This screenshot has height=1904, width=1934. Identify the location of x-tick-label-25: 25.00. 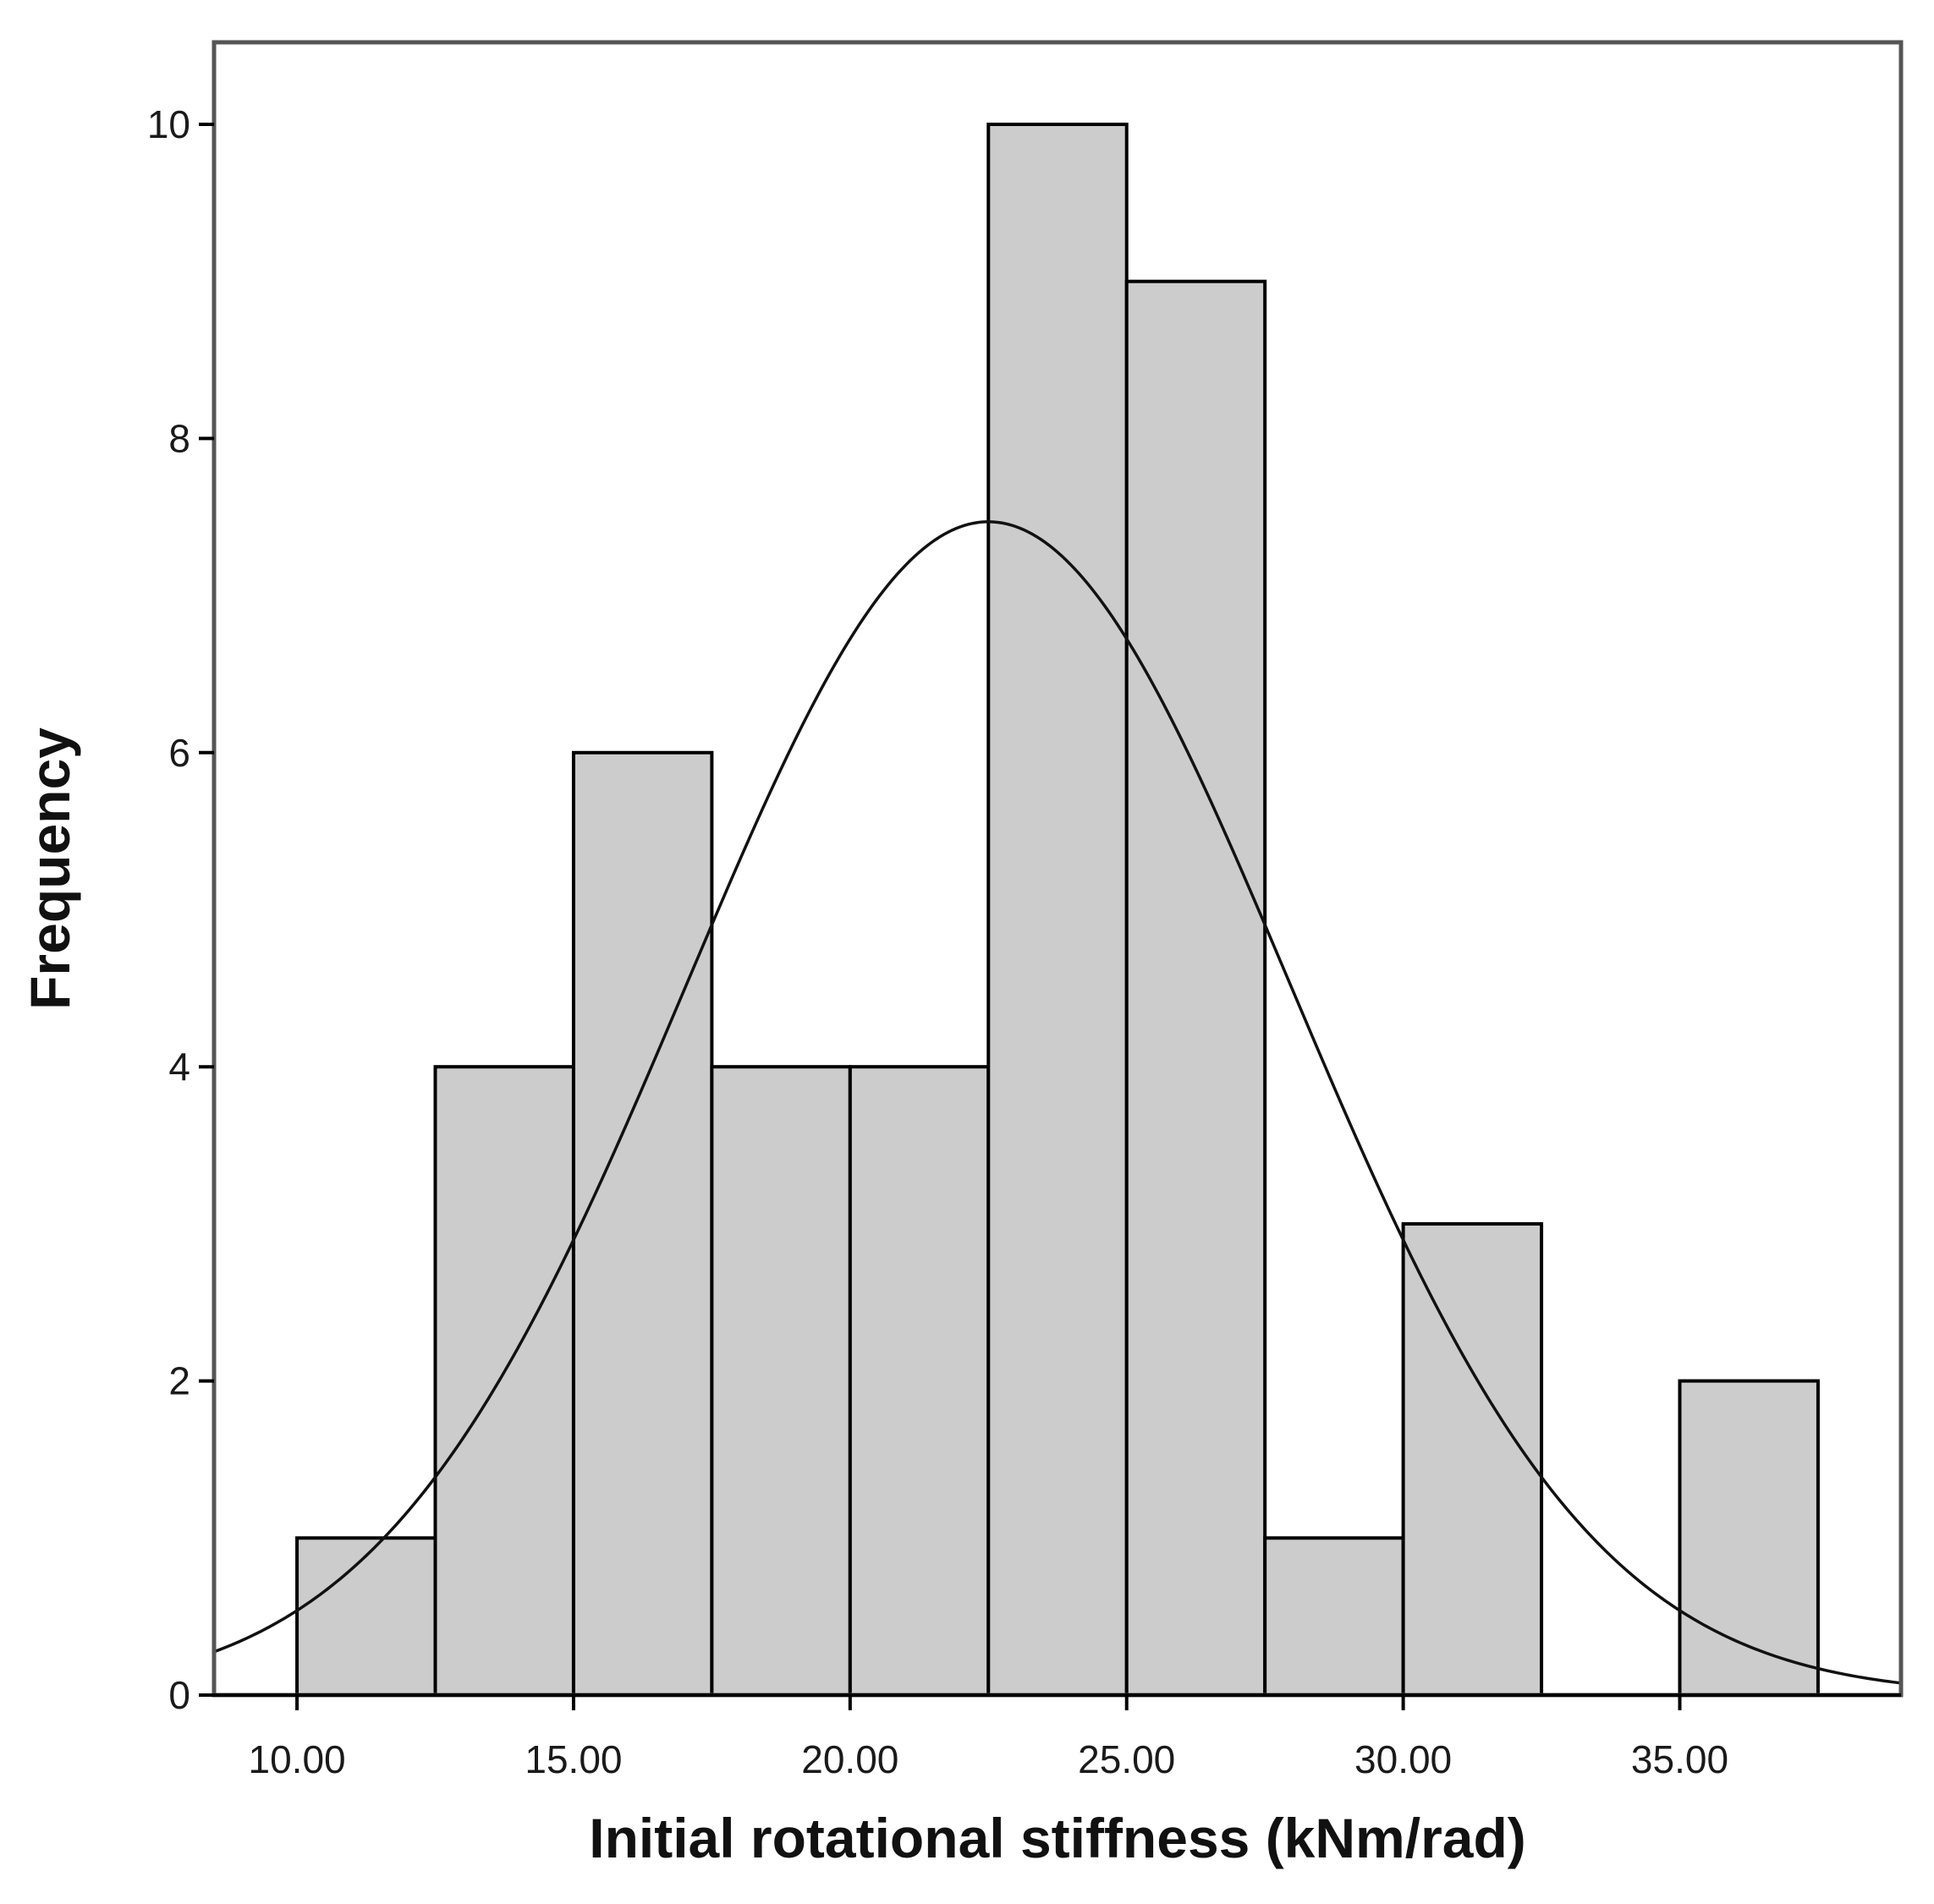
(1127, 1759).